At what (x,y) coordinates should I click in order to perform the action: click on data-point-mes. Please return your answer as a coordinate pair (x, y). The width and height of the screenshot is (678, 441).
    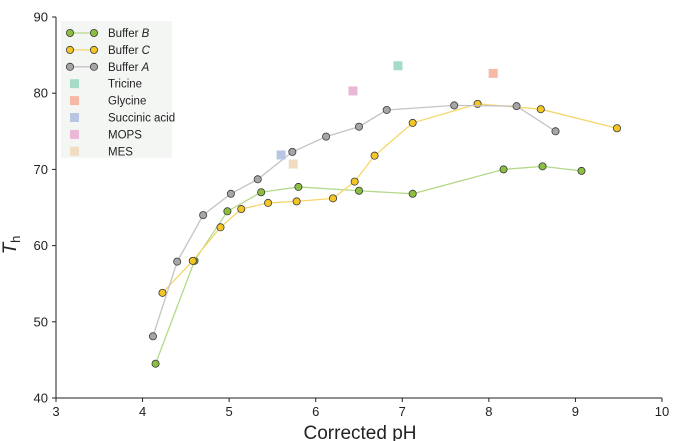
    Looking at the image, I should click on (293, 164).